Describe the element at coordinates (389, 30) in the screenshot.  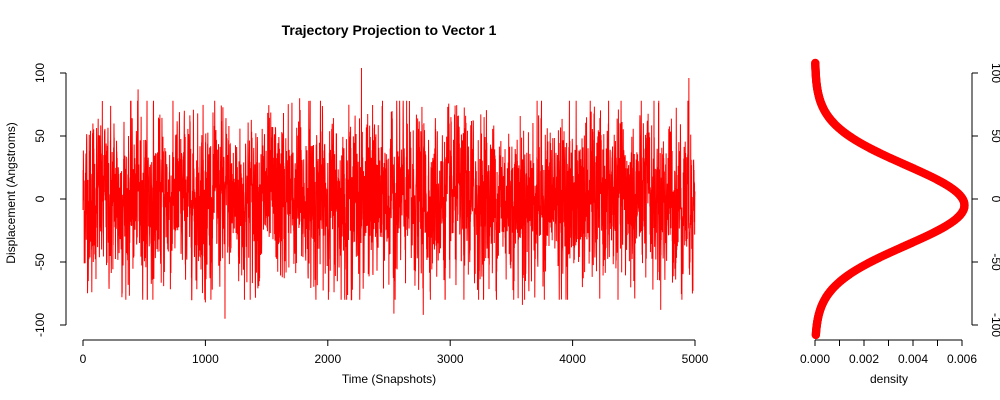
I see `chart-title: Trajectory Projection to Vector 1` at that location.